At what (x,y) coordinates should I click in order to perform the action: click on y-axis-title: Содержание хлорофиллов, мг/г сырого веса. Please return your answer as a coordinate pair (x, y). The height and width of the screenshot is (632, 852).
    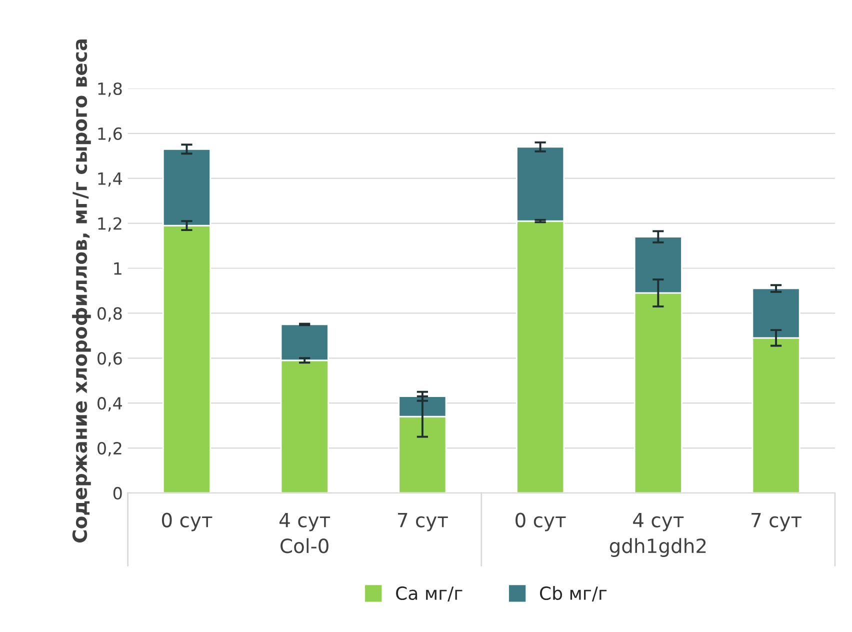
    Looking at the image, I should click on (81, 291).